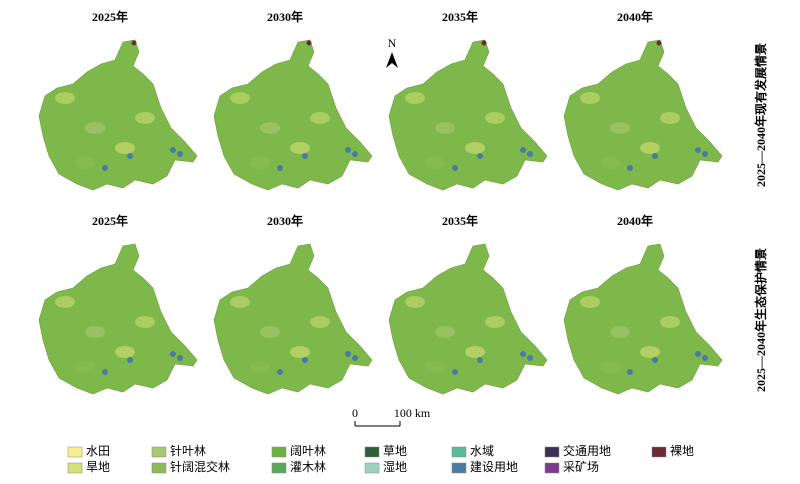 The width and height of the screenshot is (800, 484). I want to click on row-label: 2025—2040年生态保护情景, so click(760, 320).